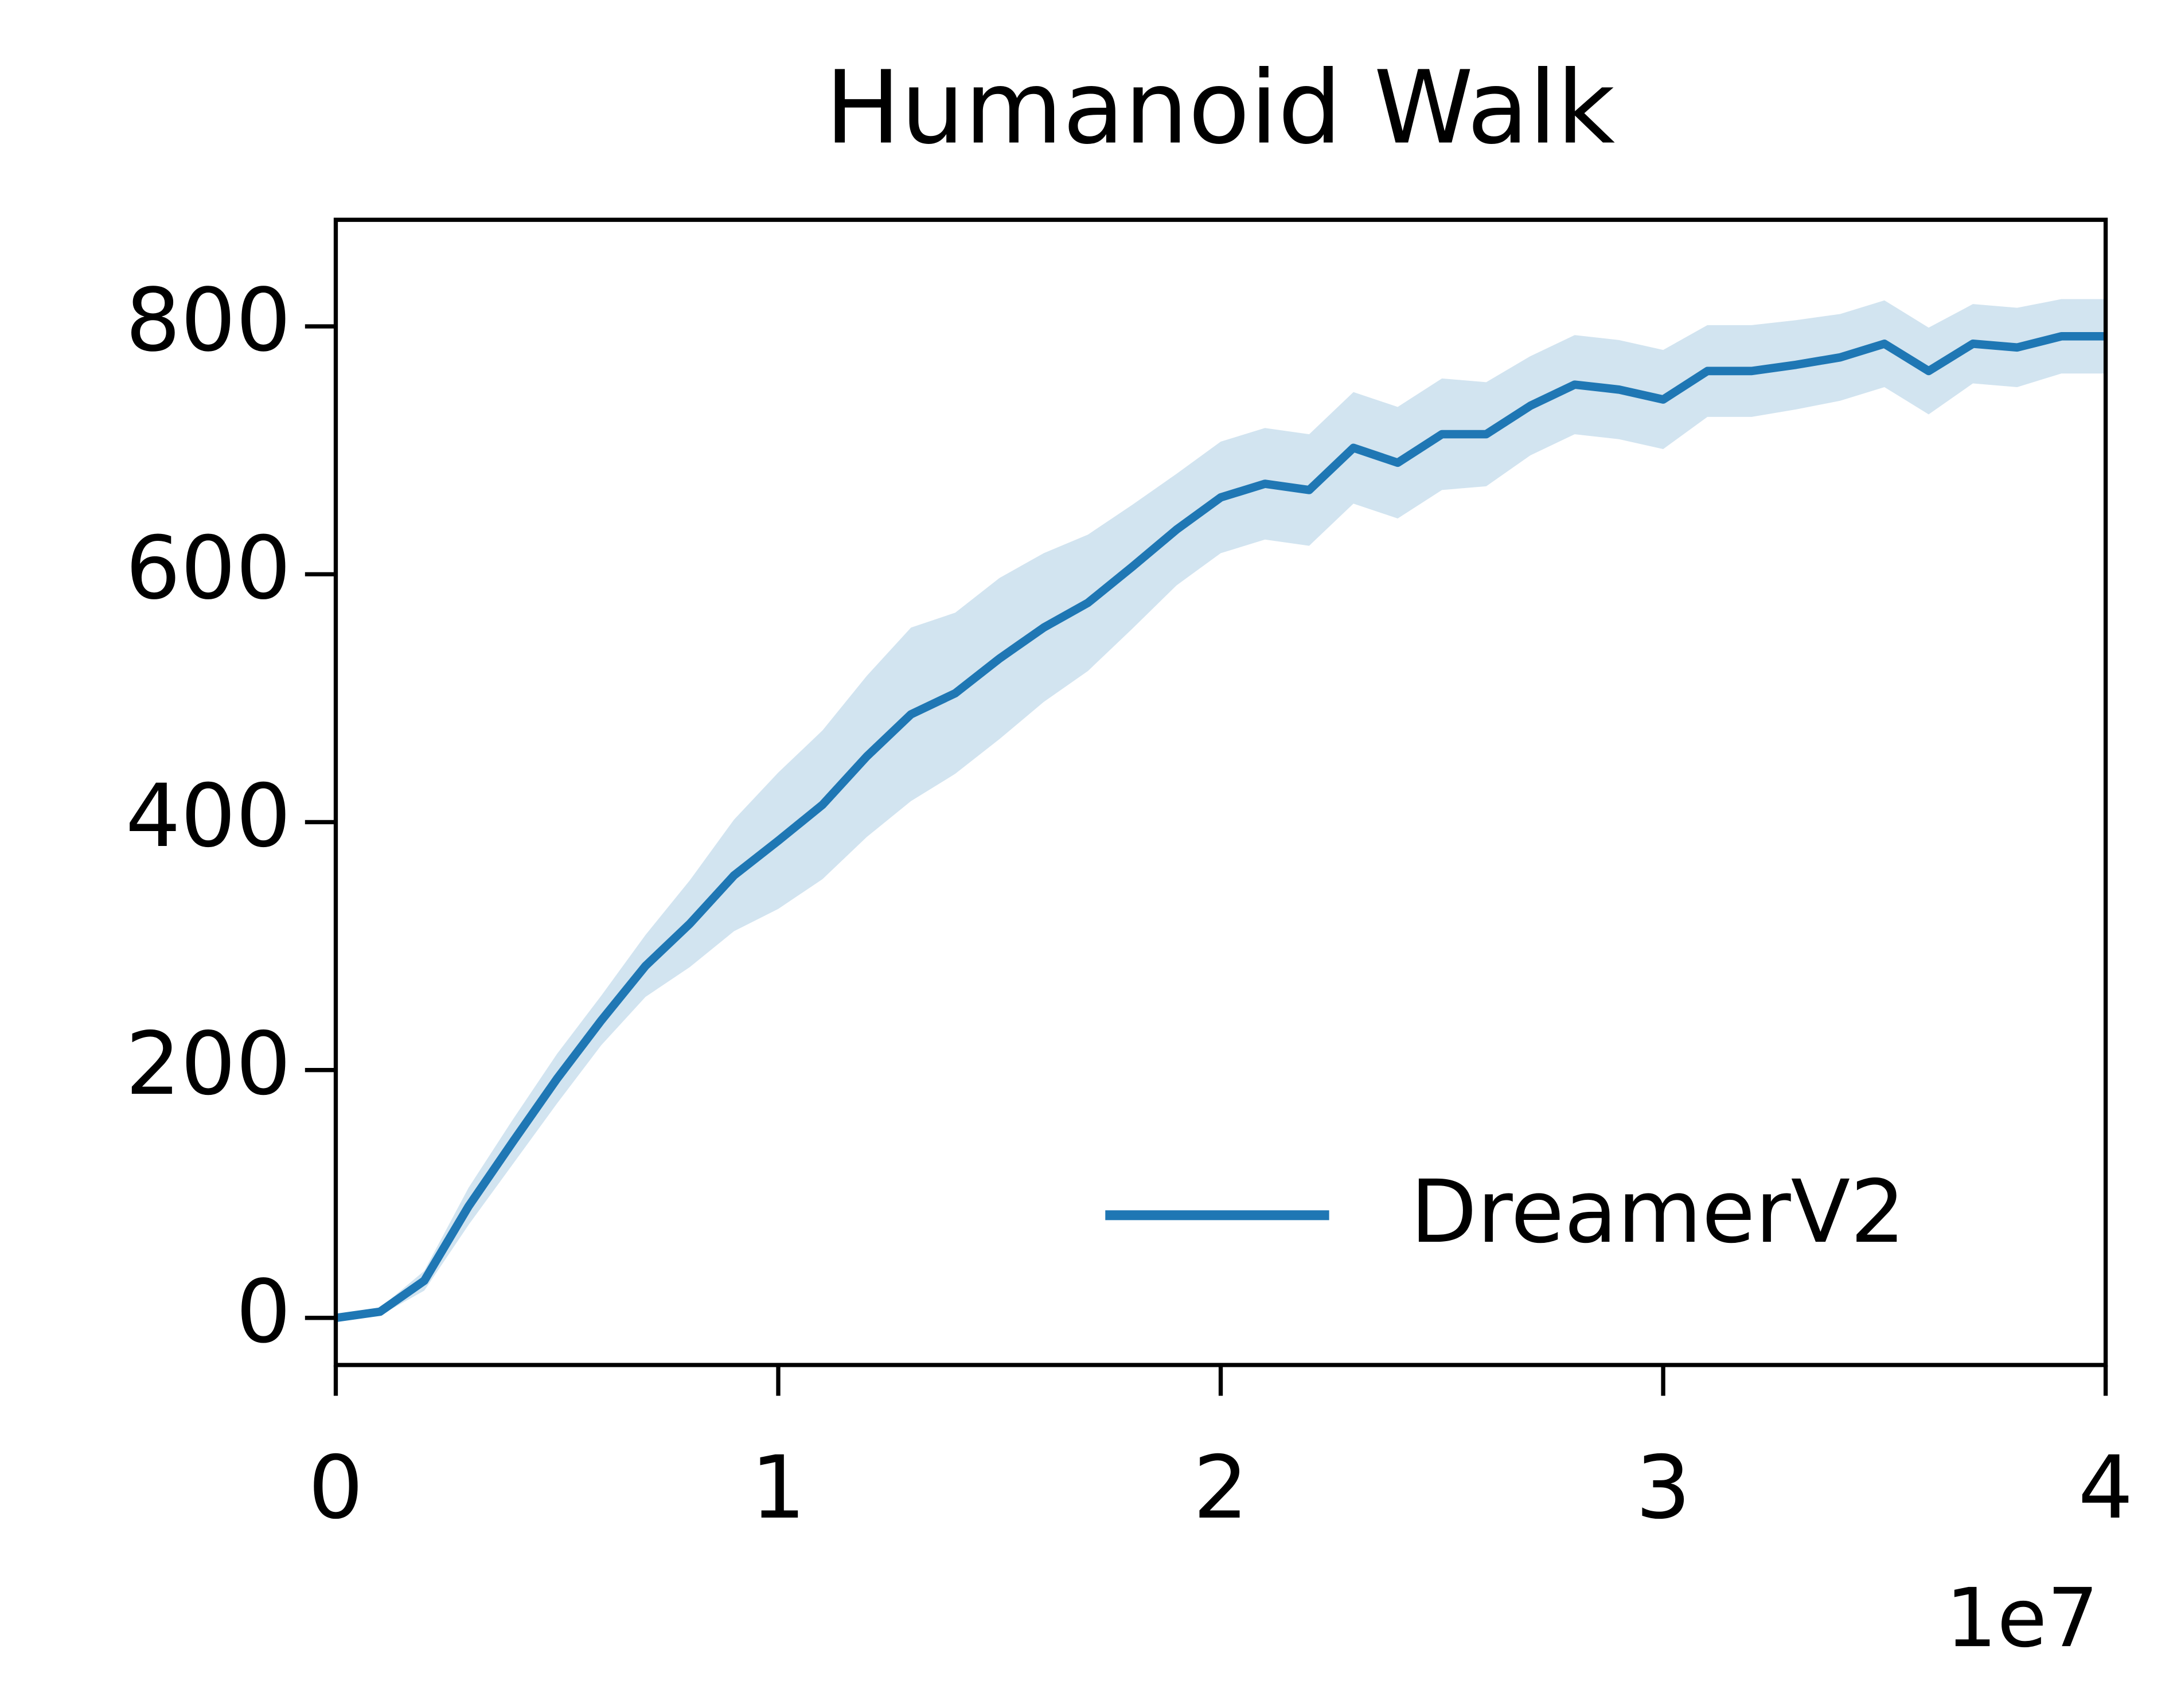 This screenshot has width=2177, height=1708. I want to click on x-tick-label: 1, so click(779, 1487).